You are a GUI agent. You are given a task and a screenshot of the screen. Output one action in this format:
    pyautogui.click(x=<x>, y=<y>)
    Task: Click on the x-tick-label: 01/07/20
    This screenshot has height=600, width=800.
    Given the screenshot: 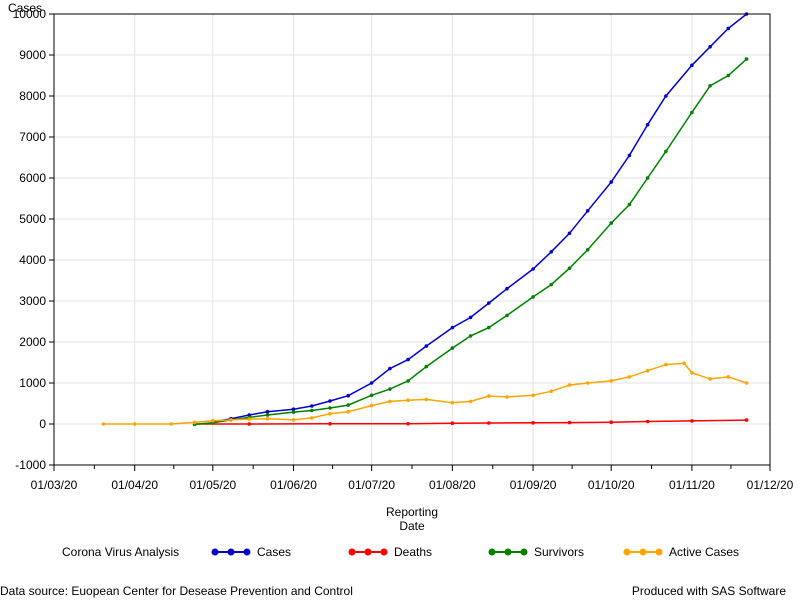 What is the action you would take?
    pyautogui.click(x=371, y=485)
    